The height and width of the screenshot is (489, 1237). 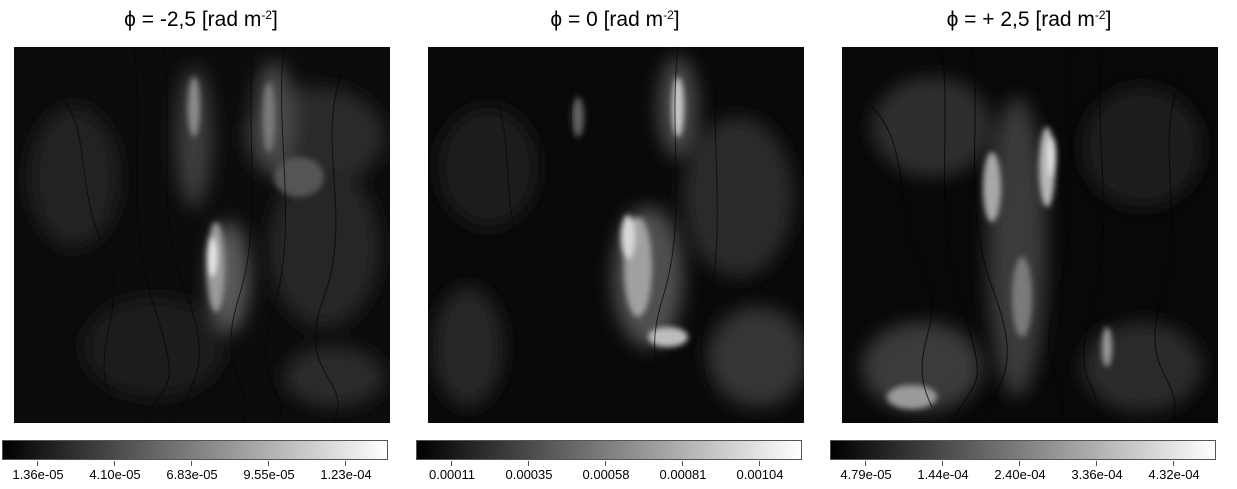 I want to click on colorbar-label: 3.36e-04, so click(x=1097, y=474).